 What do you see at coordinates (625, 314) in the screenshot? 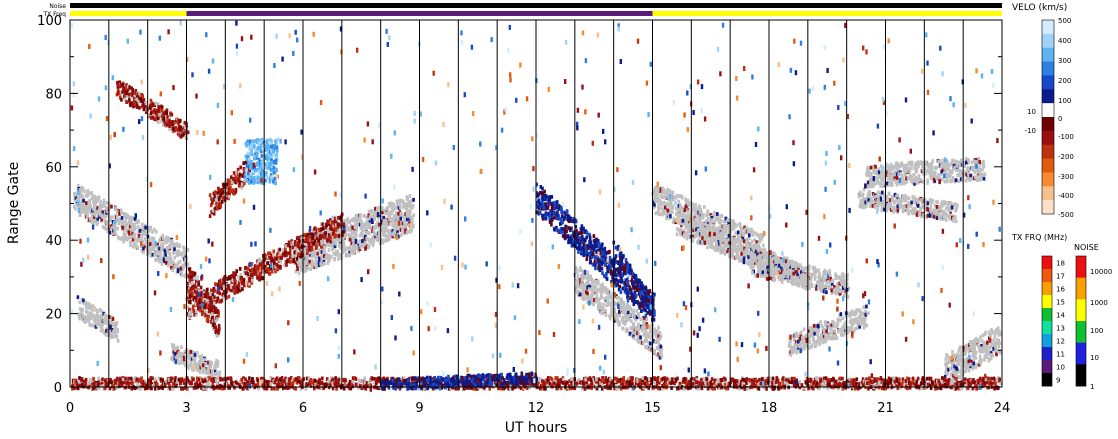
I see `echo-cell-1961` at bounding box center [625, 314].